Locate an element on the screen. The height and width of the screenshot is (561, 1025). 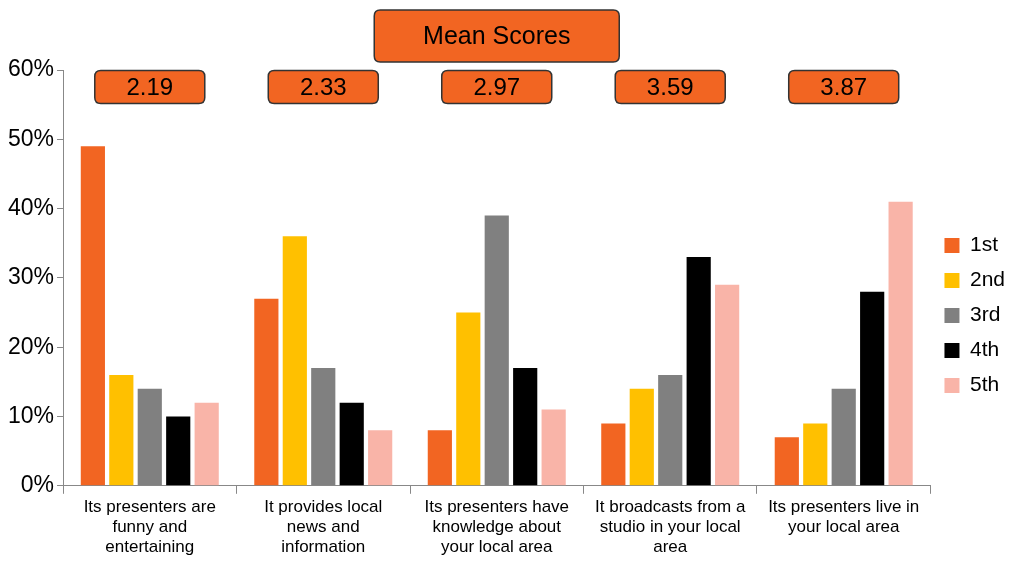
y-tick-label: 20% is located at coordinates (31, 345).